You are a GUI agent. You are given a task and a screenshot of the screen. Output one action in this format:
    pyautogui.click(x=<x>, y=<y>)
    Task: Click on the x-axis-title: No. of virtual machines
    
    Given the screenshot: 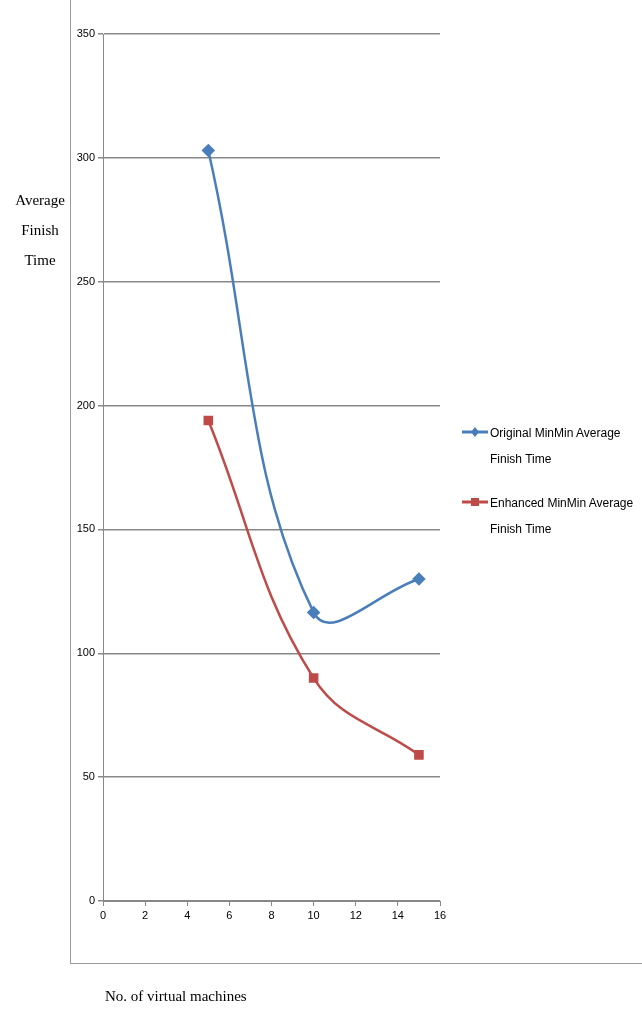 What is the action you would take?
    pyautogui.click(x=176, y=996)
    